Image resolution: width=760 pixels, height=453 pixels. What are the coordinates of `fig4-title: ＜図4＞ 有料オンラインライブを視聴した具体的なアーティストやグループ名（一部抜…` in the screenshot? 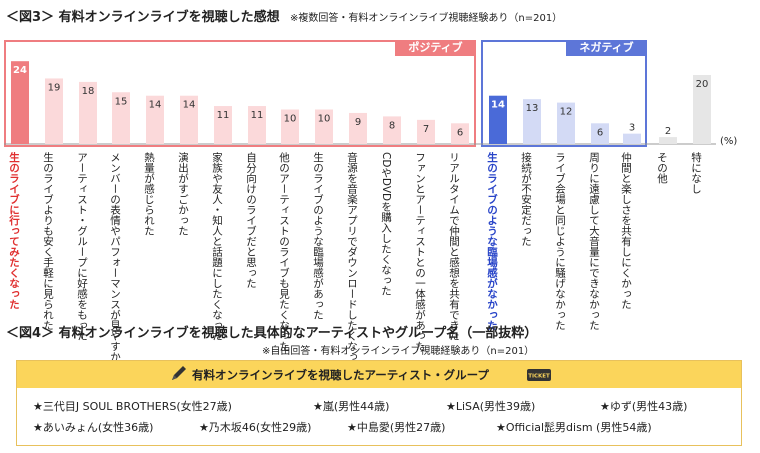 It's located at (272, 333).